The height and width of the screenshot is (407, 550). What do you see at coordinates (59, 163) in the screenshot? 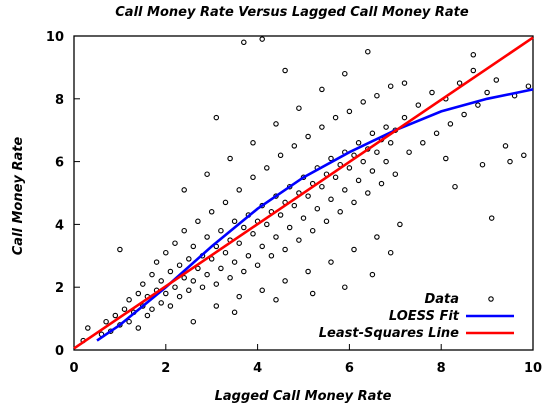
I see `y-tick-label: 6` at bounding box center [59, 163].